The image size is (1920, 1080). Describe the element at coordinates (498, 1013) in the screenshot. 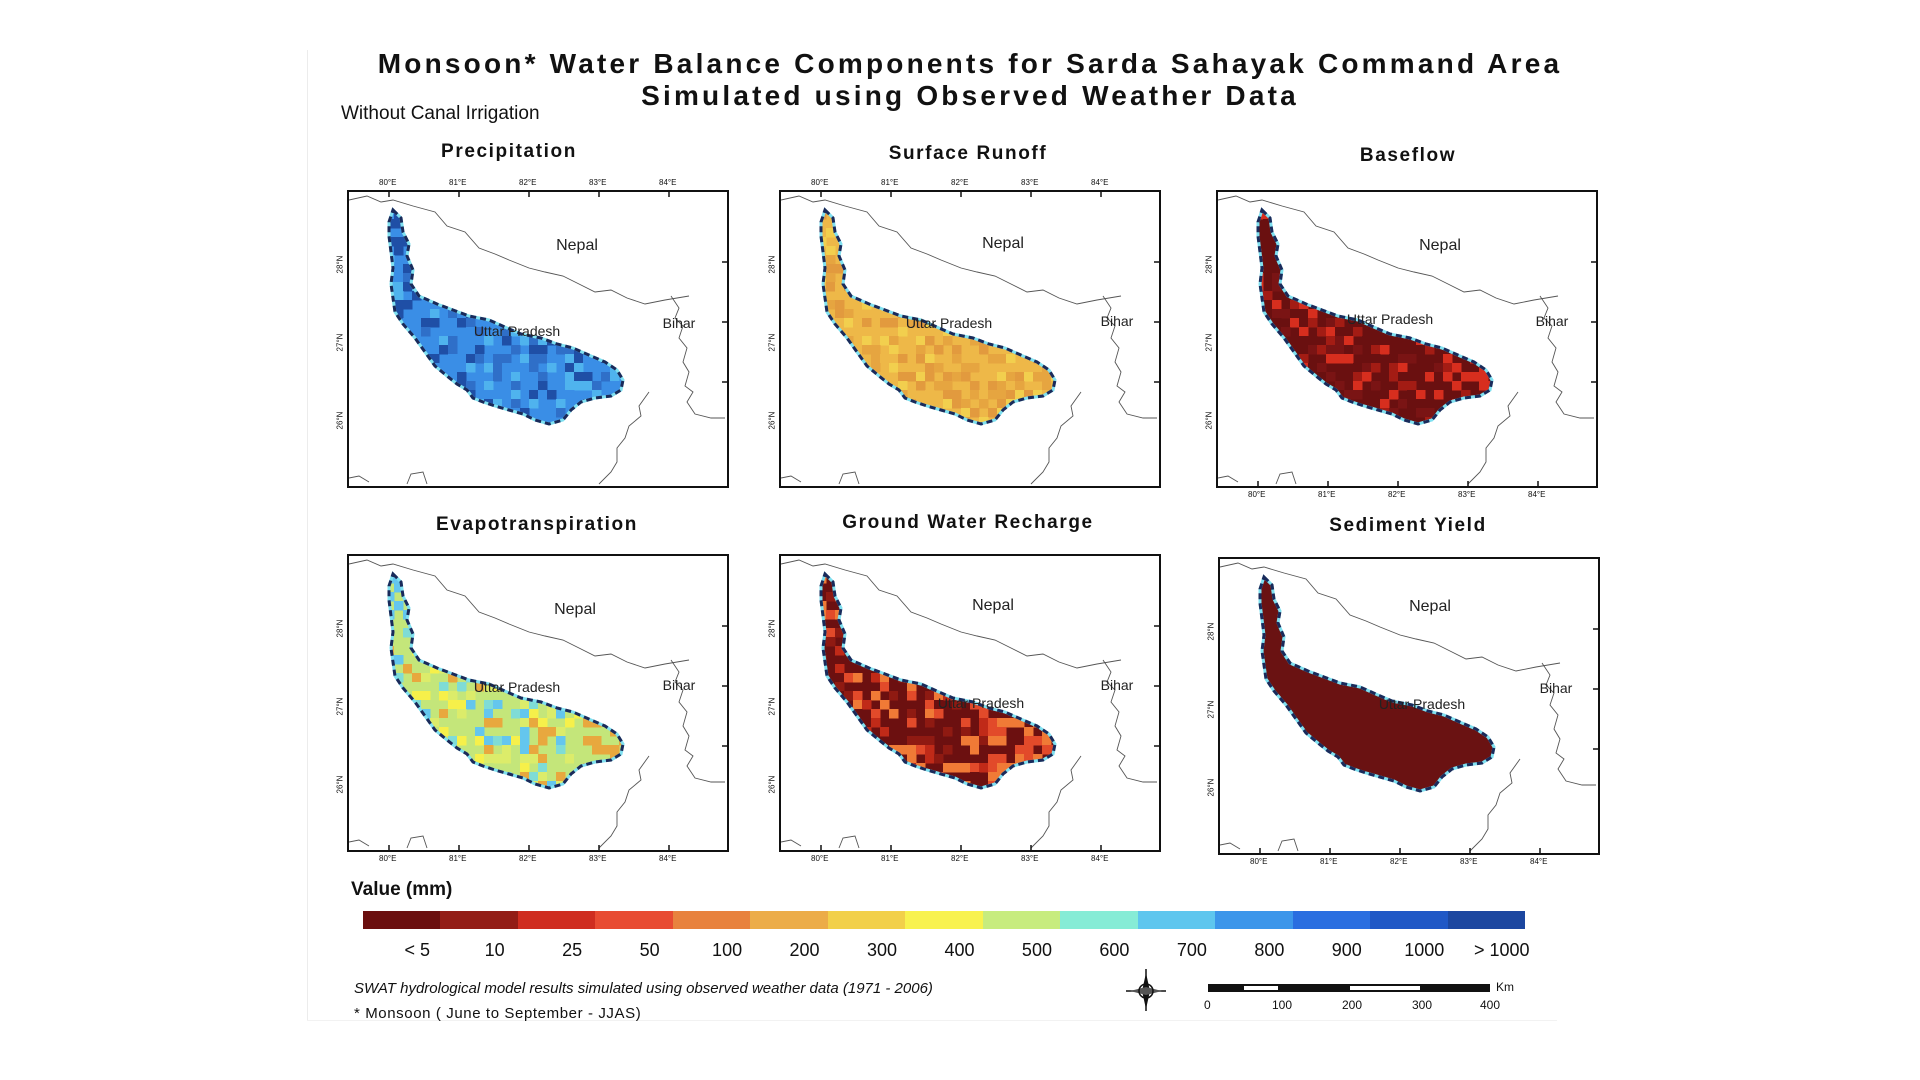

I see `footnote-monsoon: * Monsoon ( June to September - JJAS)` at that location.